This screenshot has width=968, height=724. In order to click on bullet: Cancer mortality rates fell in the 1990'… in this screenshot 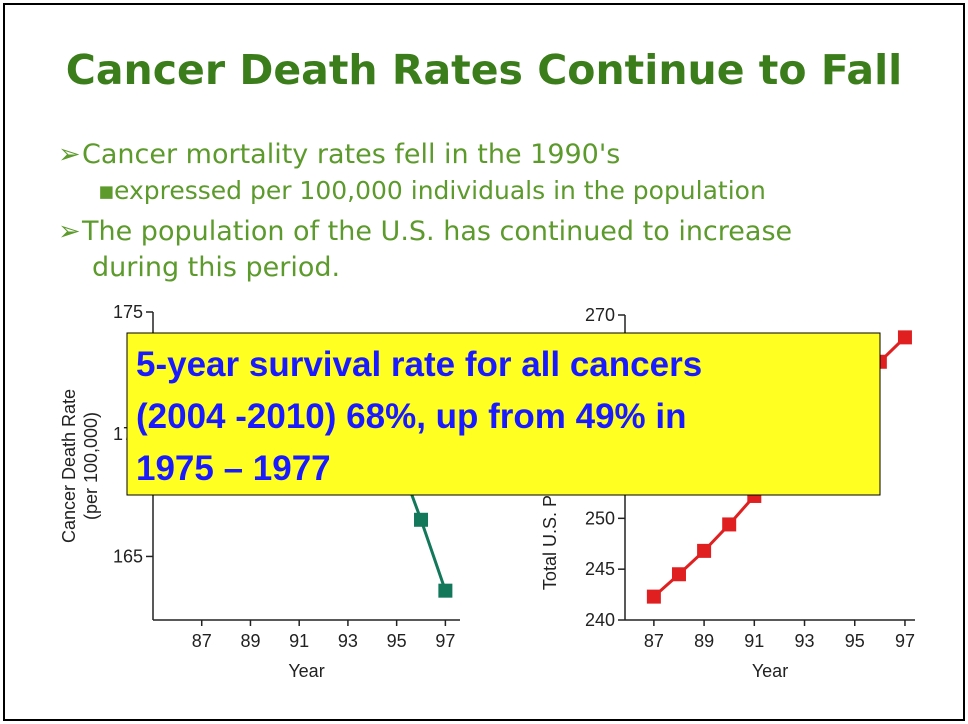, I will do `click(351, 154)`.